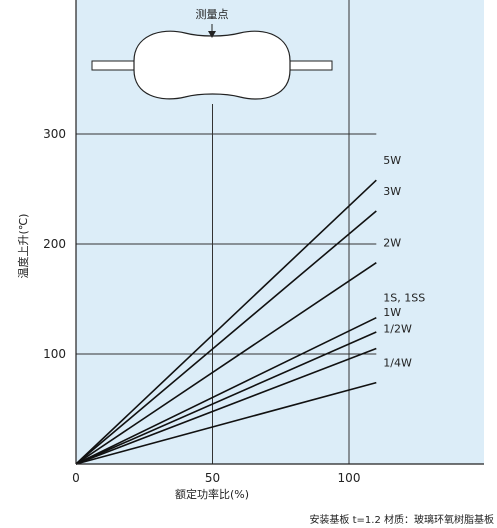  What do you see at coordinates (212, 34) in the screenshot?
I see `measure-point-arrowhead` at bounding box center [212, 34].